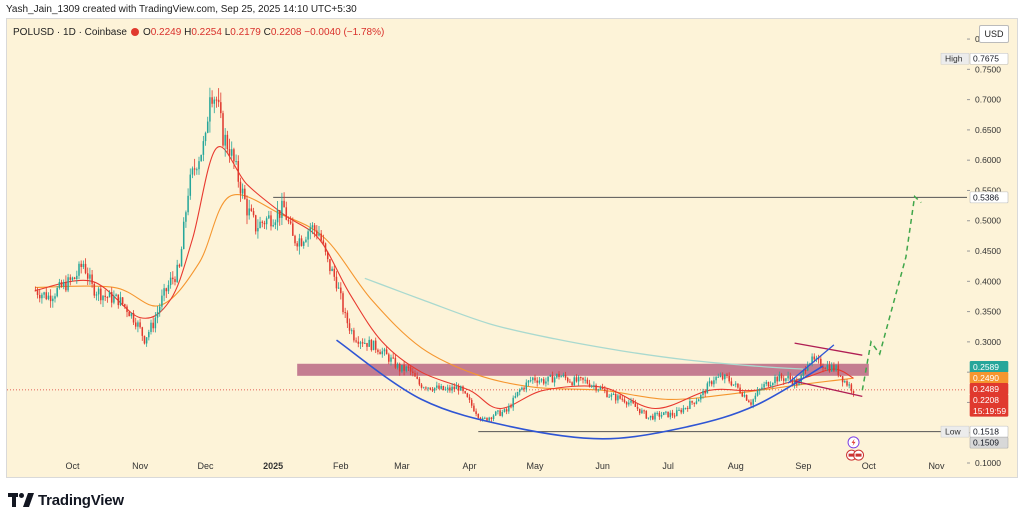  What do you see at coordinates (988, 312) in the screenshot?
I see `y-tick-label: 0.3500` at bounding box center [988, 312].